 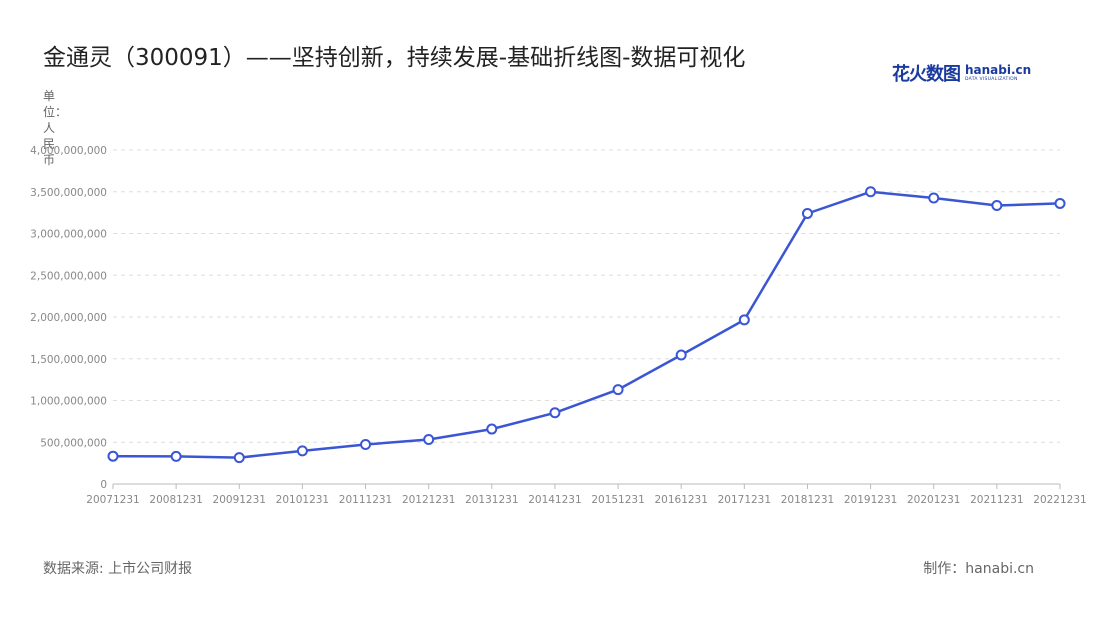 What do you see at coordinates (68, 318) in the screenshot?
I see `y-tick-label: 2,000,000,000` at bounding box center [68, 318].